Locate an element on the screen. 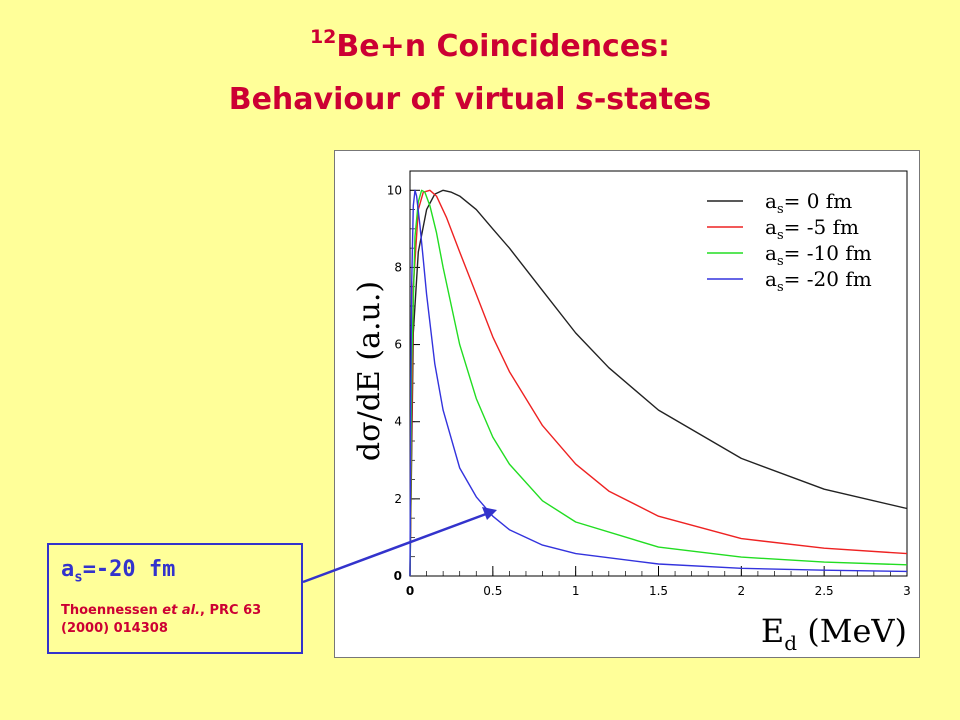 This screenshot has height=720, width=960. mass-number: 12 is located at coordinates (323, 37).